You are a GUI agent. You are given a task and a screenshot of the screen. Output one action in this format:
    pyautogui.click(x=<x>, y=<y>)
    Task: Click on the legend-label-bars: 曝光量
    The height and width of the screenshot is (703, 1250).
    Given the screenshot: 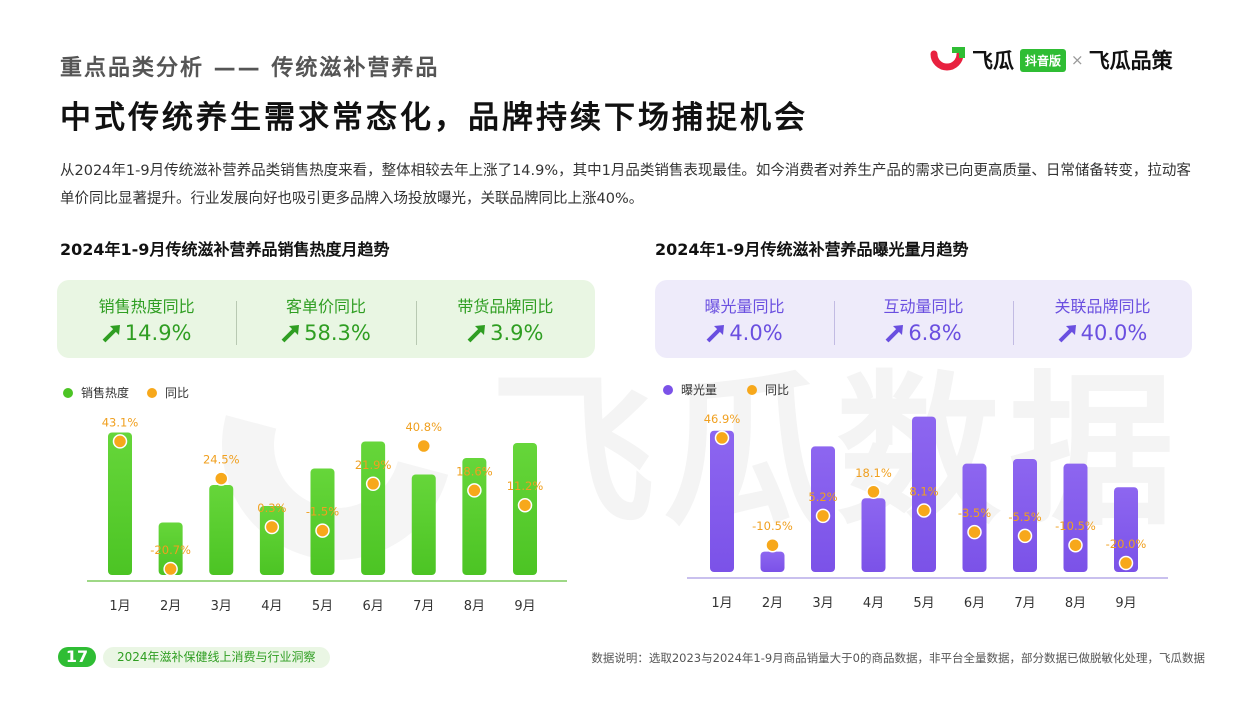 What is the action you would take?
    pyautogui.click(x=699, y=390)
    